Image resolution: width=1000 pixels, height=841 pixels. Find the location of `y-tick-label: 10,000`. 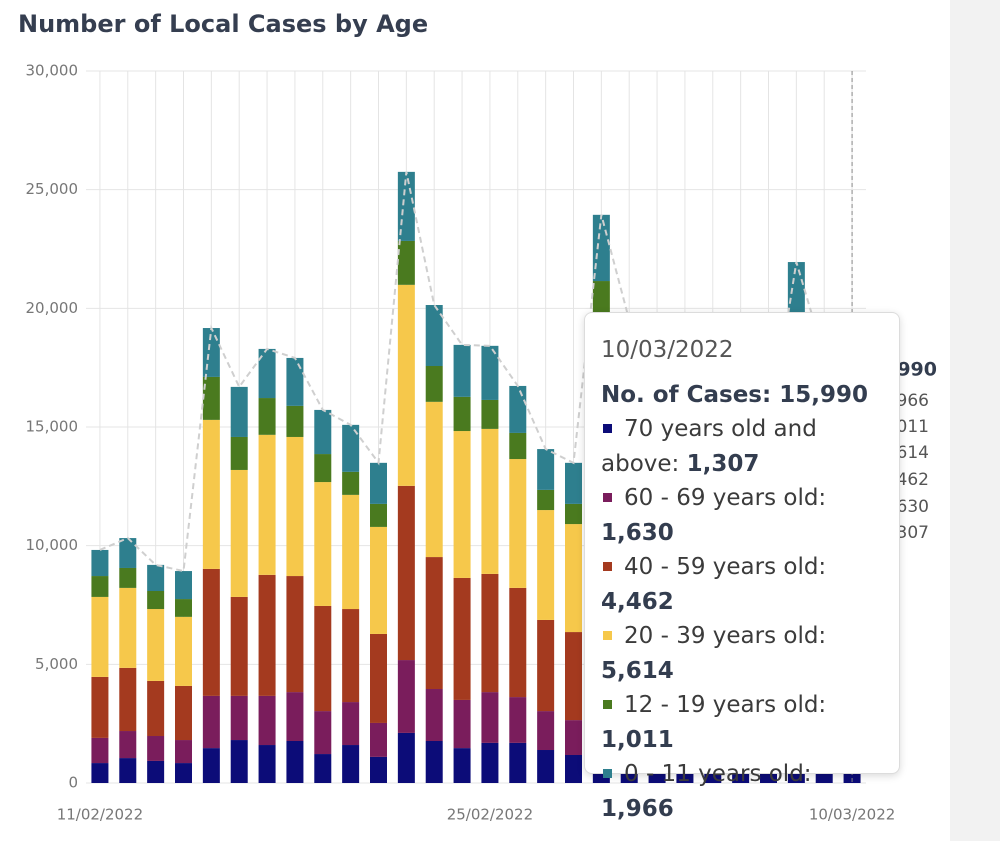

y-tick-label: 10,000 is located at coordinates (52, 545).